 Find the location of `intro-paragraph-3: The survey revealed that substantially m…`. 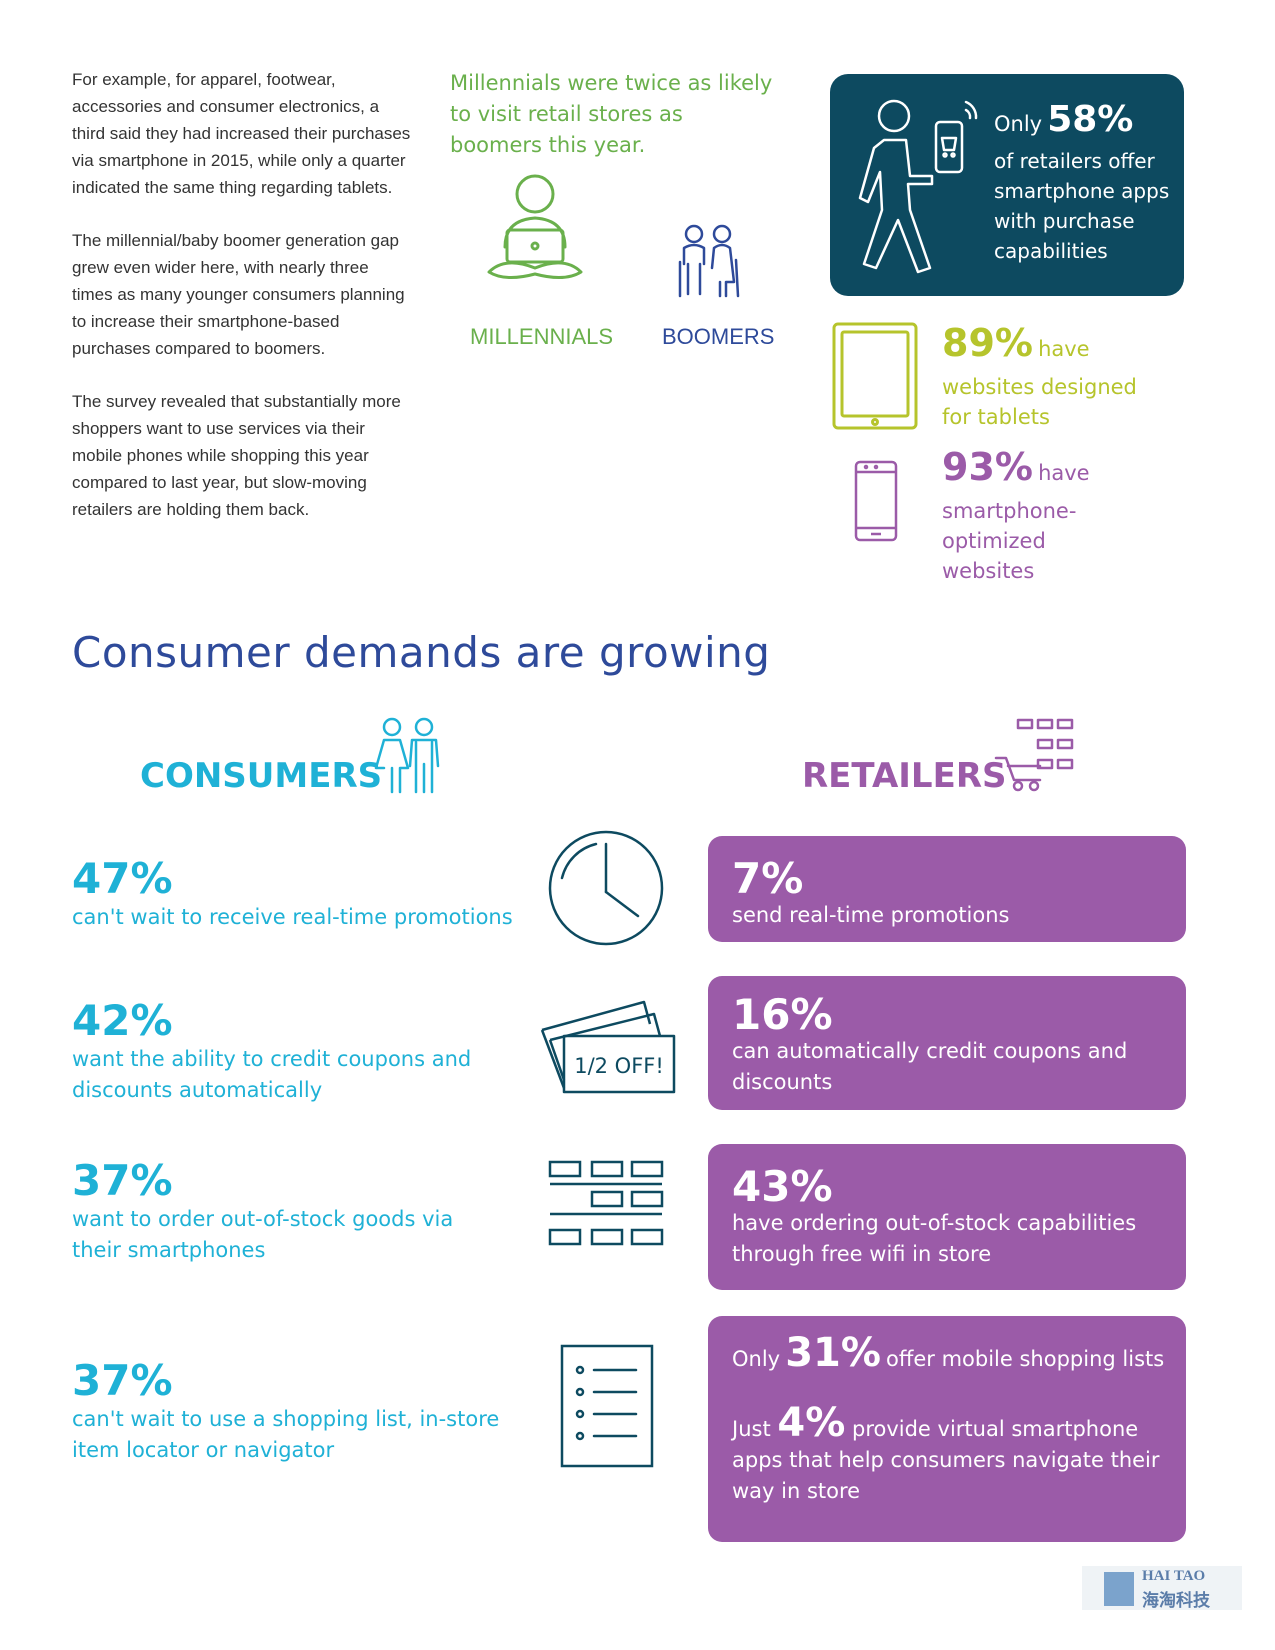

intro-paragraph-3: The survey revealed that substantially m… is located at coordinates (236, 455).